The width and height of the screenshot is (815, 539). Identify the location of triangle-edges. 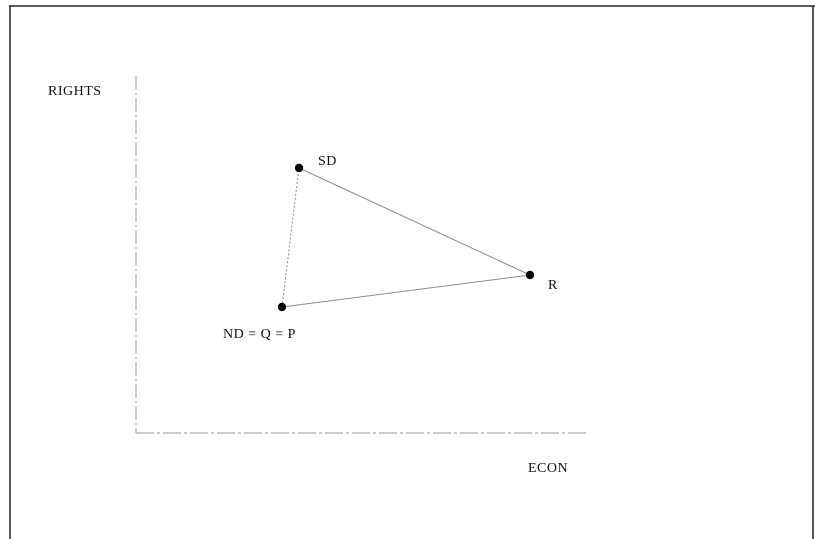
(406, 237).